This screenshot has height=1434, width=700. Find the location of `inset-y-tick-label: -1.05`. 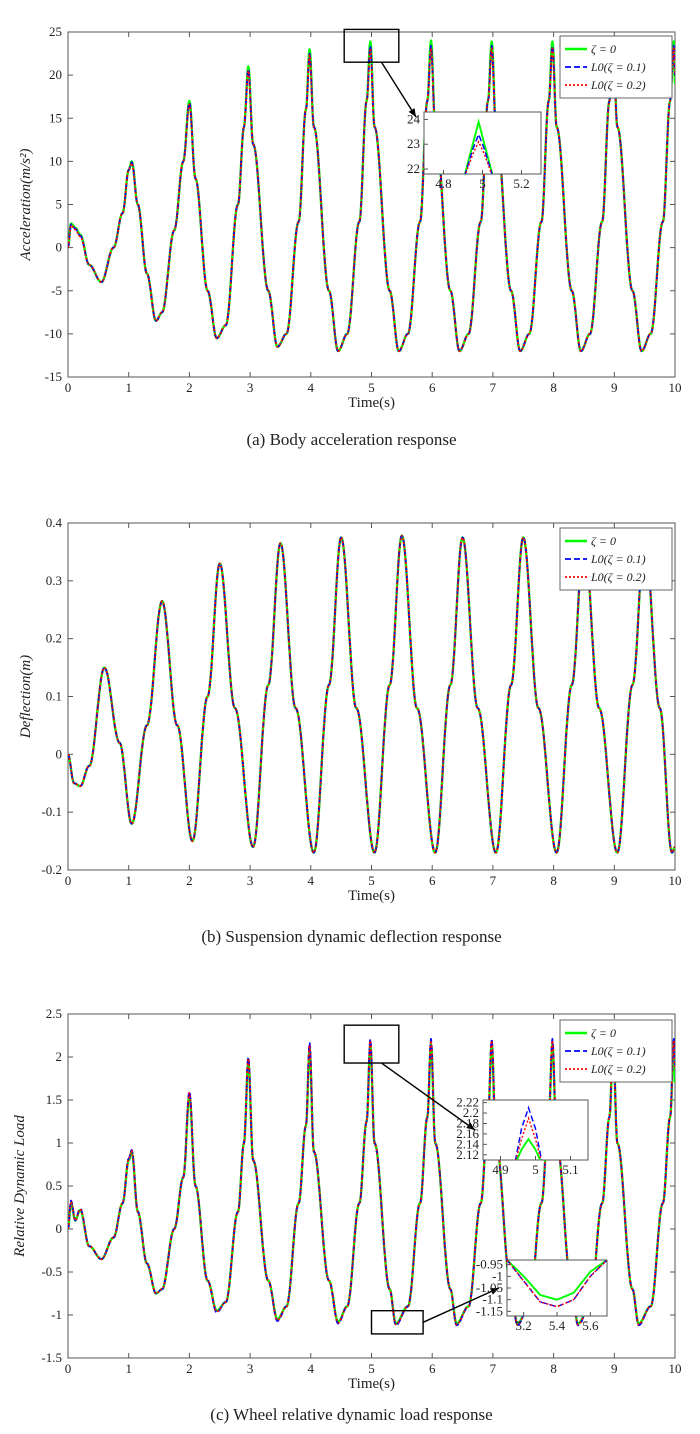

inset-y-tick-label: -1.05 is located at coordinates (489, 1287).